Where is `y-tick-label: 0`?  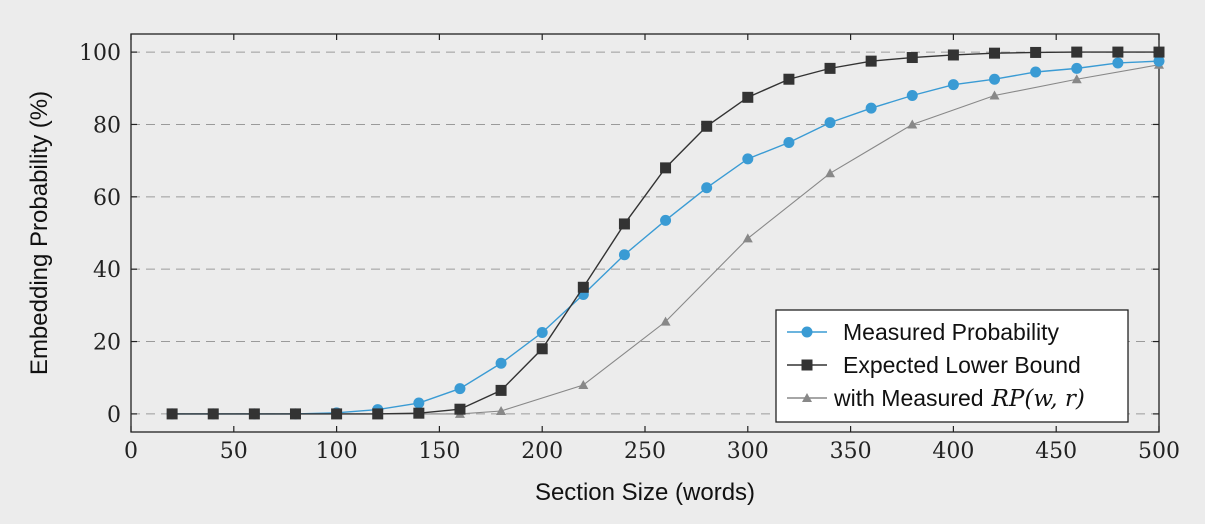
y-tick-label: 0 is located at coordinates (114, 415).